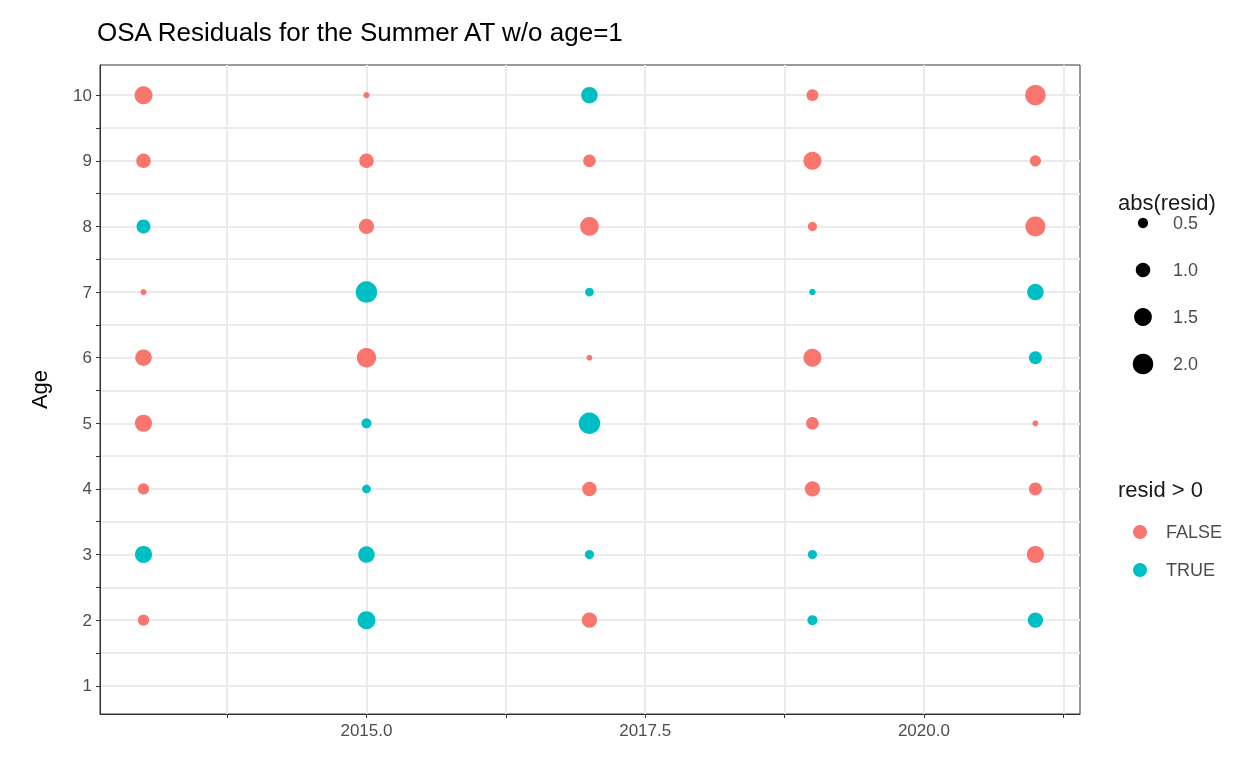 The image size is (1260, 759). I want to click on y-axis-title: Age, so click(39, 389).